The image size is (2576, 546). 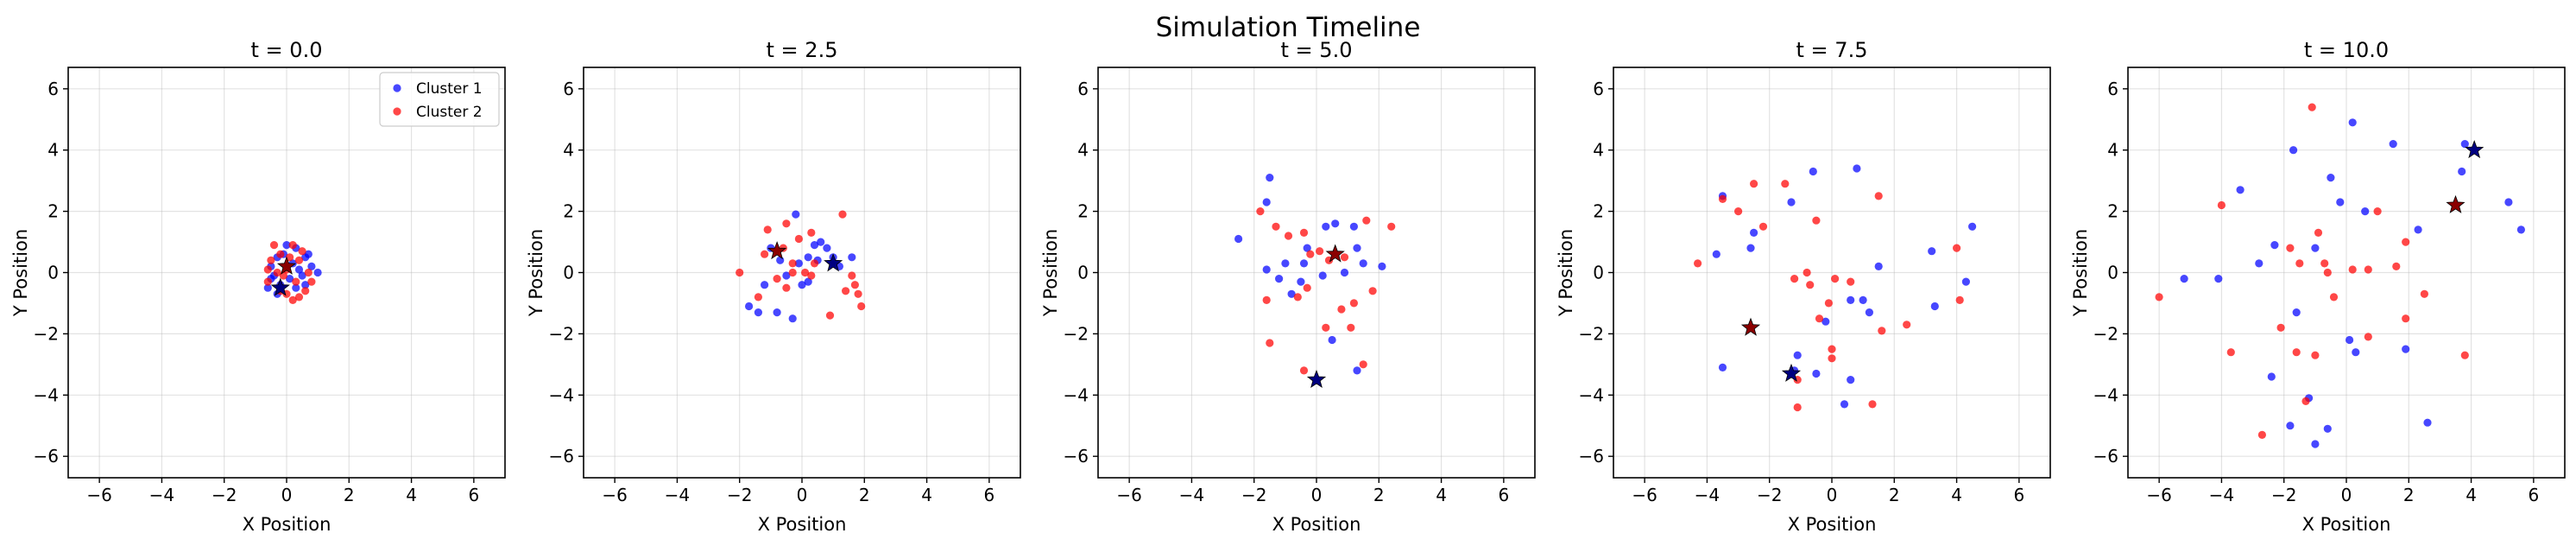 I want to click on y-tick-label: −2, so click(x=46, y=334).